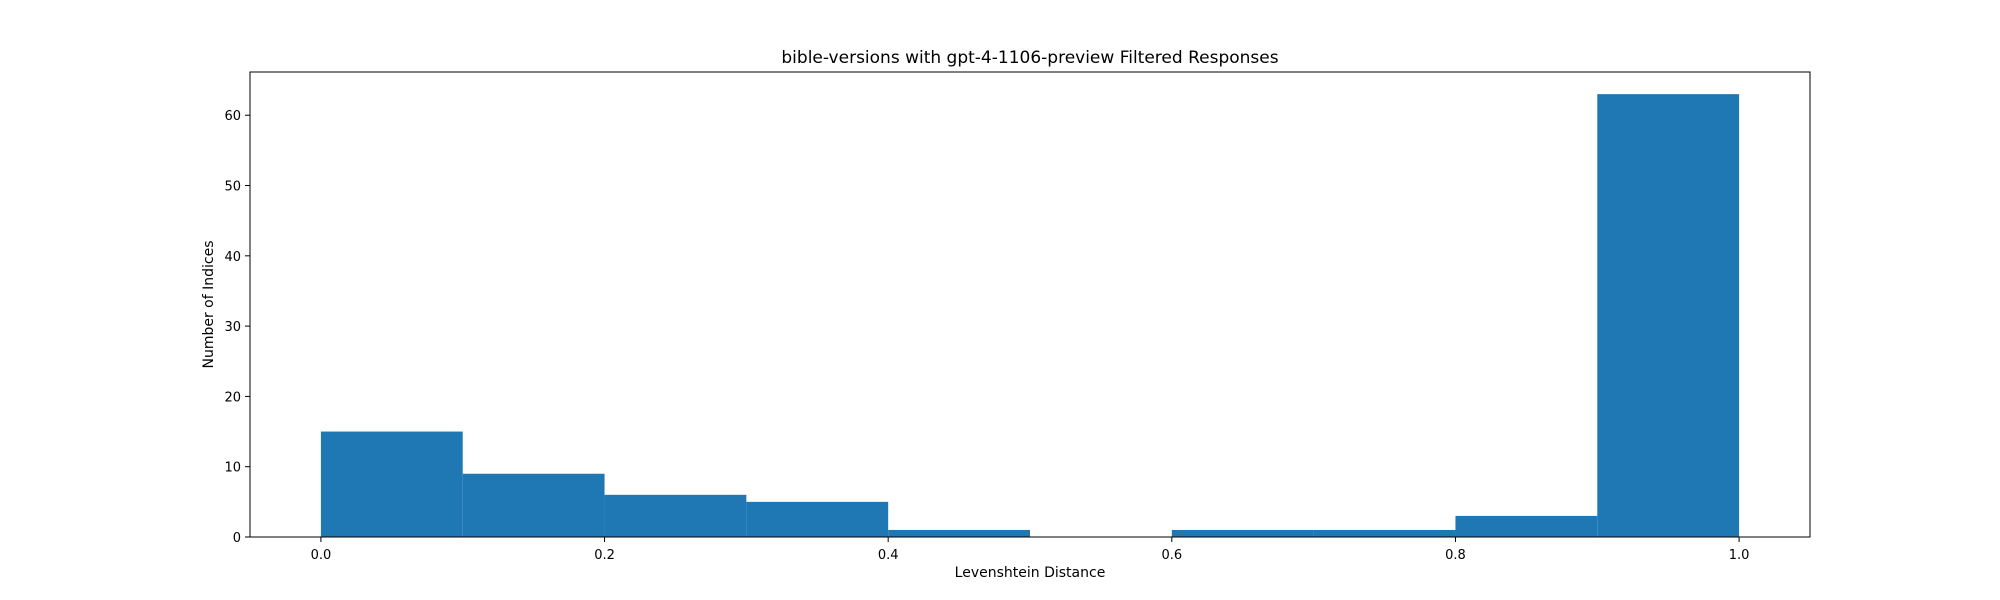  Describe the element at coordinates (232, 257) in the screenshot. I see `y-tick-label: 40` at that location.